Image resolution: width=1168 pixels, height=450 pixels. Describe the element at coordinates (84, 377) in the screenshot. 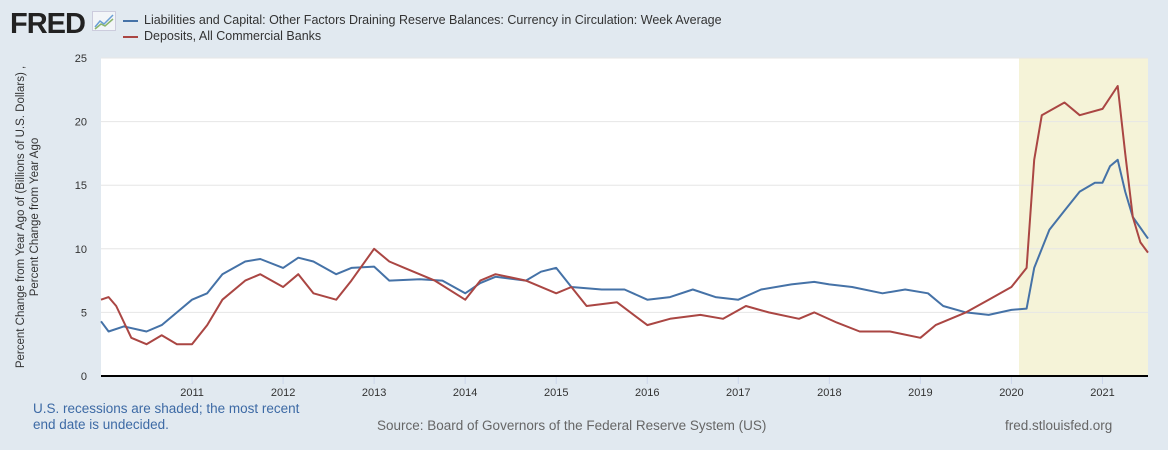

I see `y-tick-label: 0` at that location.